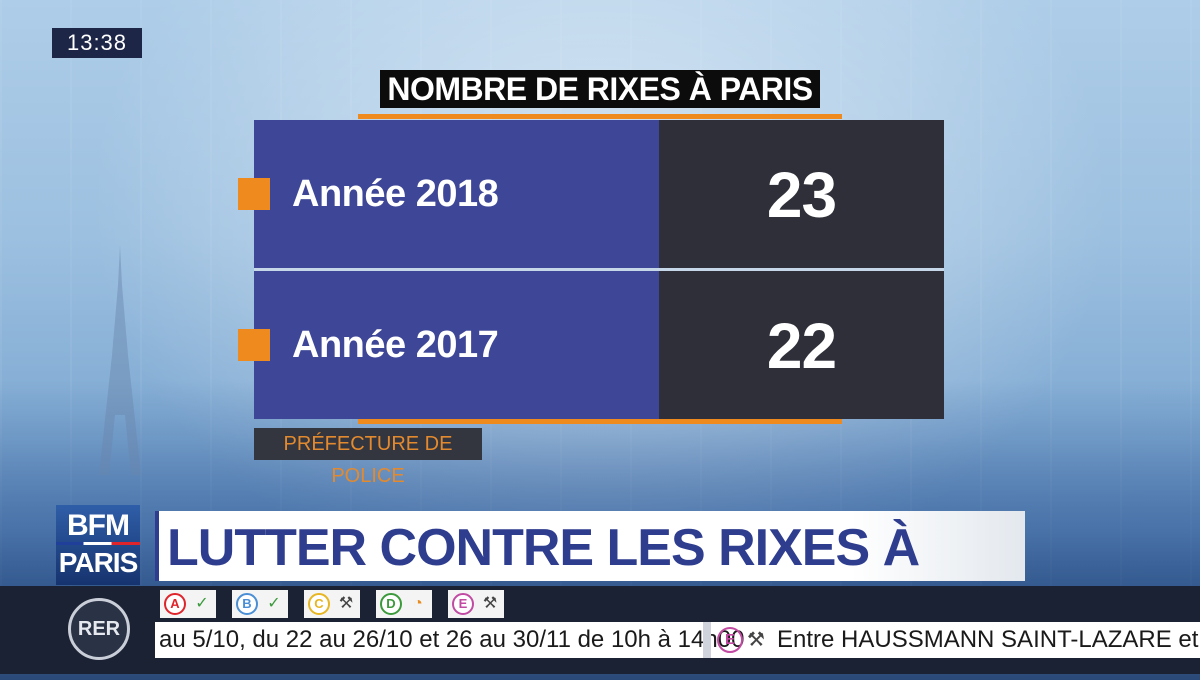 The width and height of the screenshot is (1200, 680). Describe the element at coordinates (600, 116) in the screenshot. I see `title-underline` at that location.